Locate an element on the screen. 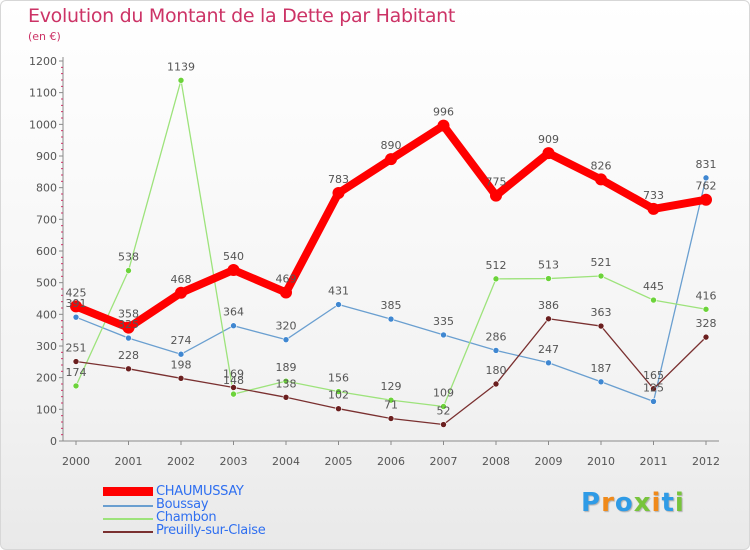 This screenshot has width=750, height=550. data-label: 187 is located at coordinates (601, 368).